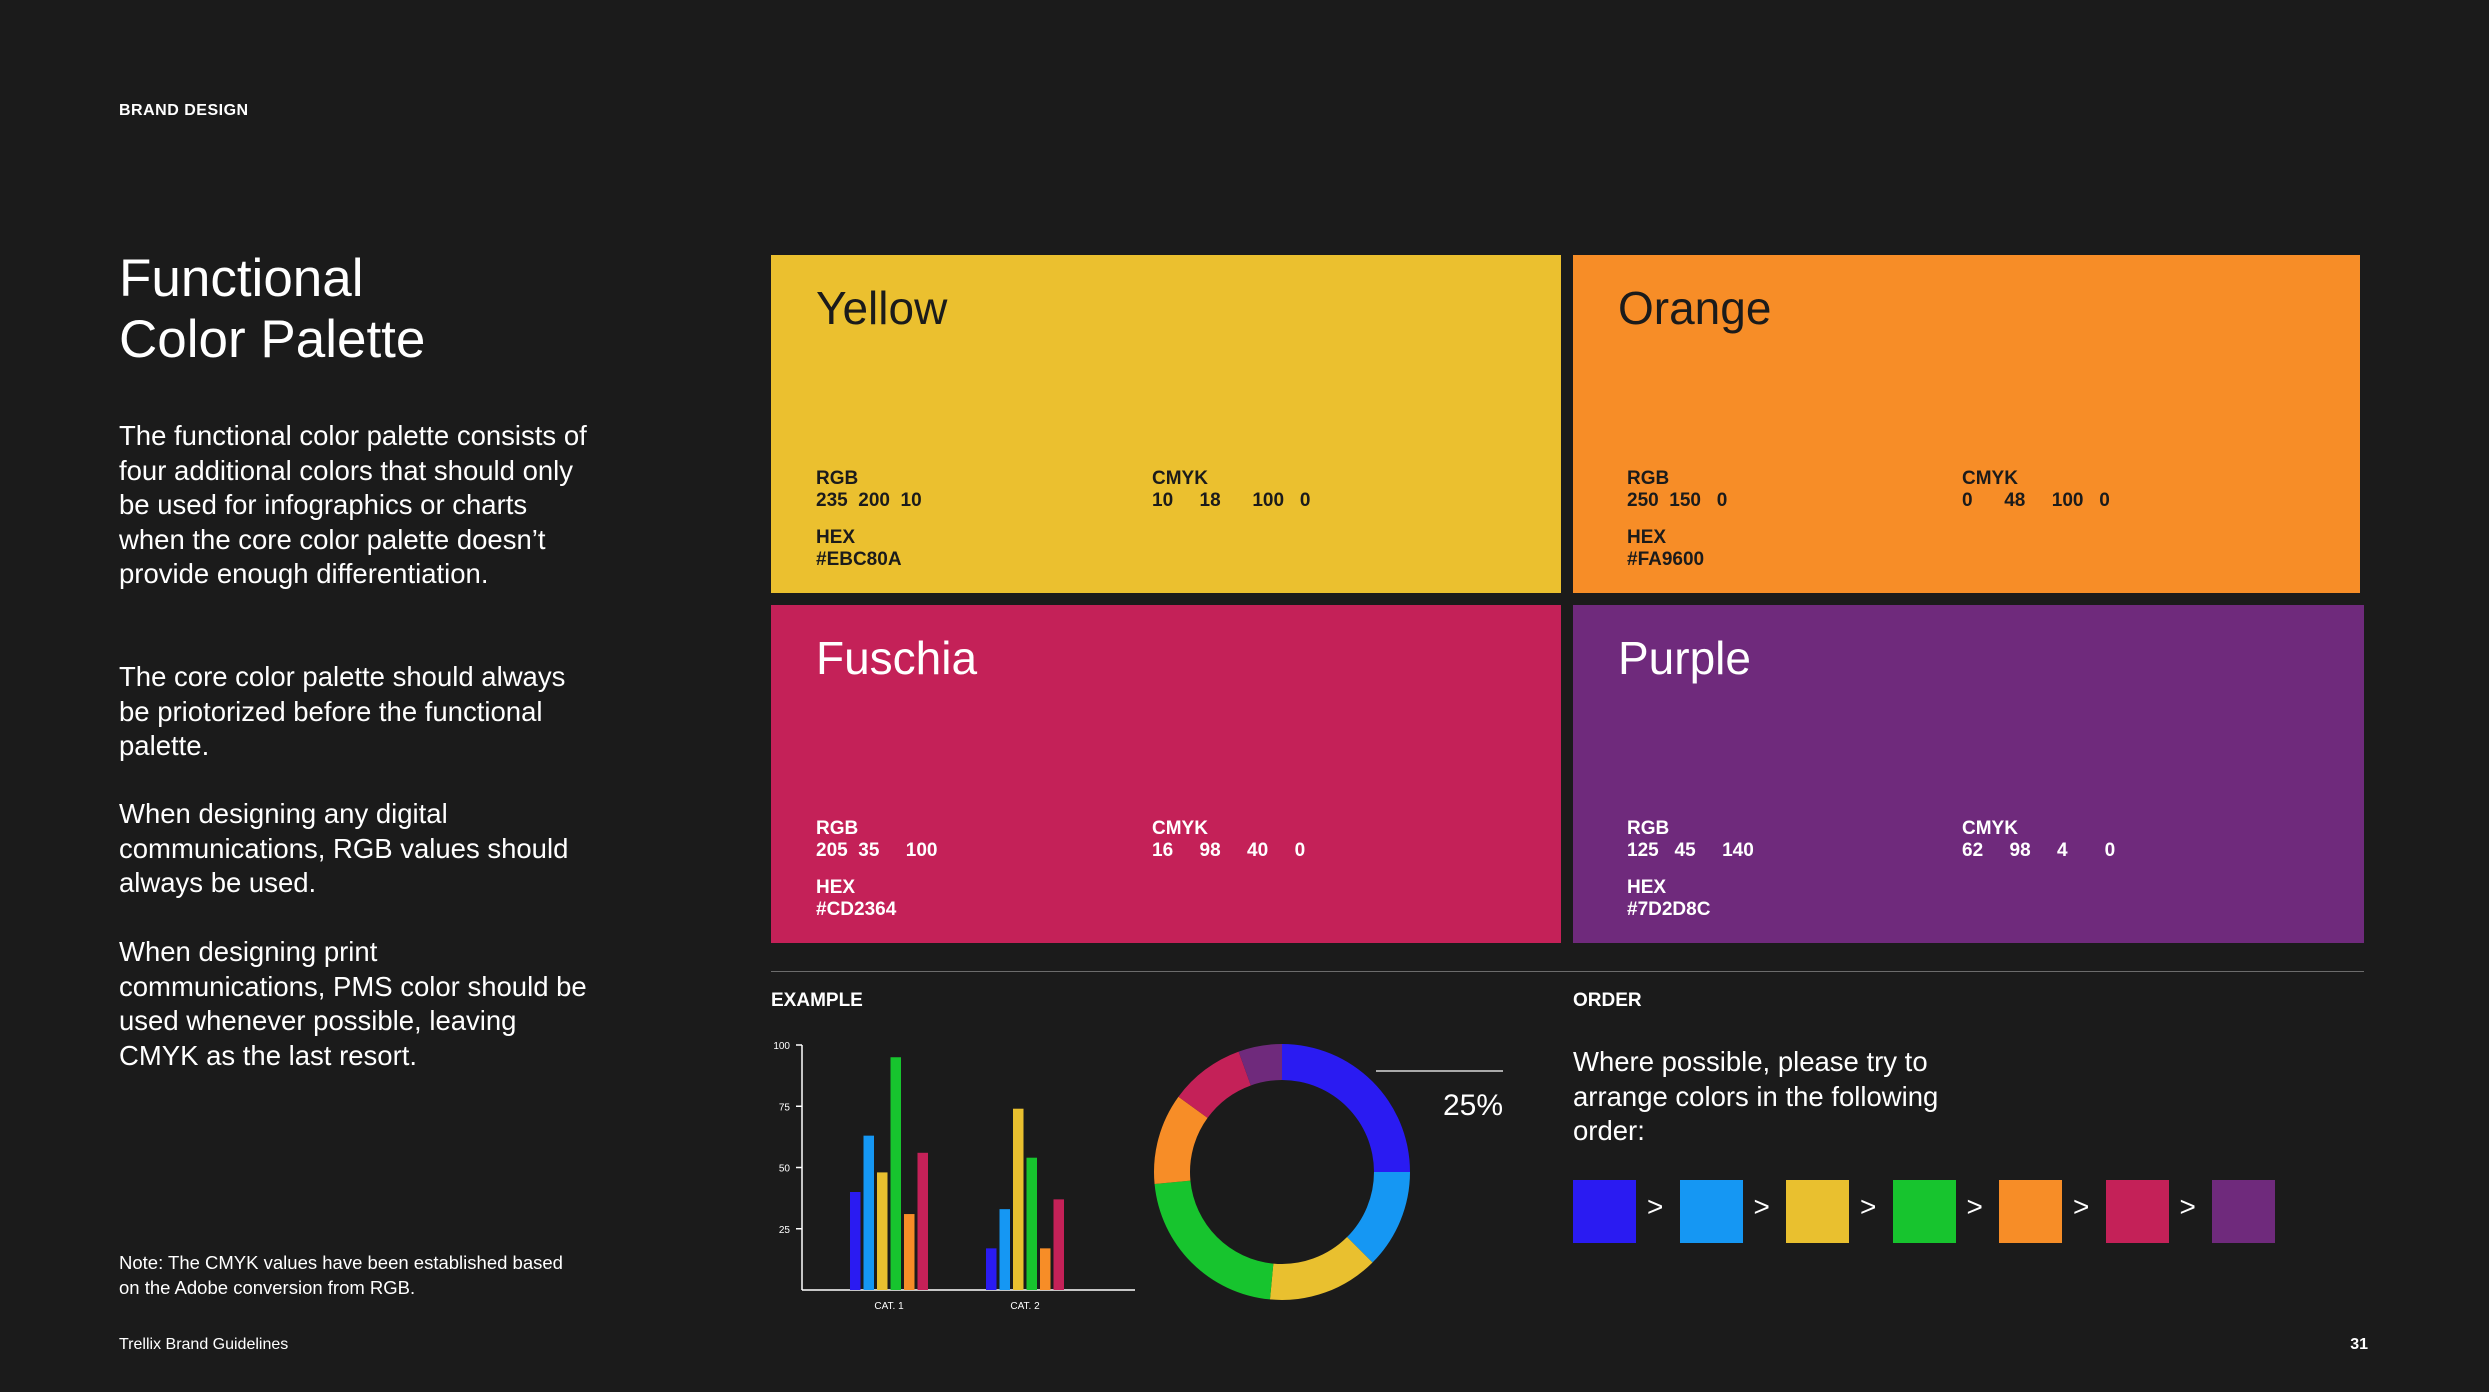 The image size is (2489, 1392). Describe the element at coordinates (2359, 1344) in the screenshot. I see `page-number: 31` at that location.